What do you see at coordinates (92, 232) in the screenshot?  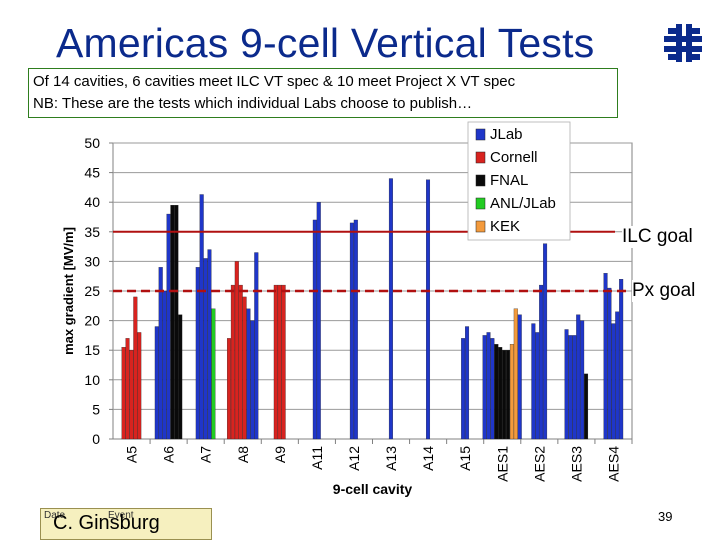 I see `y-tick-label: 35` at bounding box center [92, 232].